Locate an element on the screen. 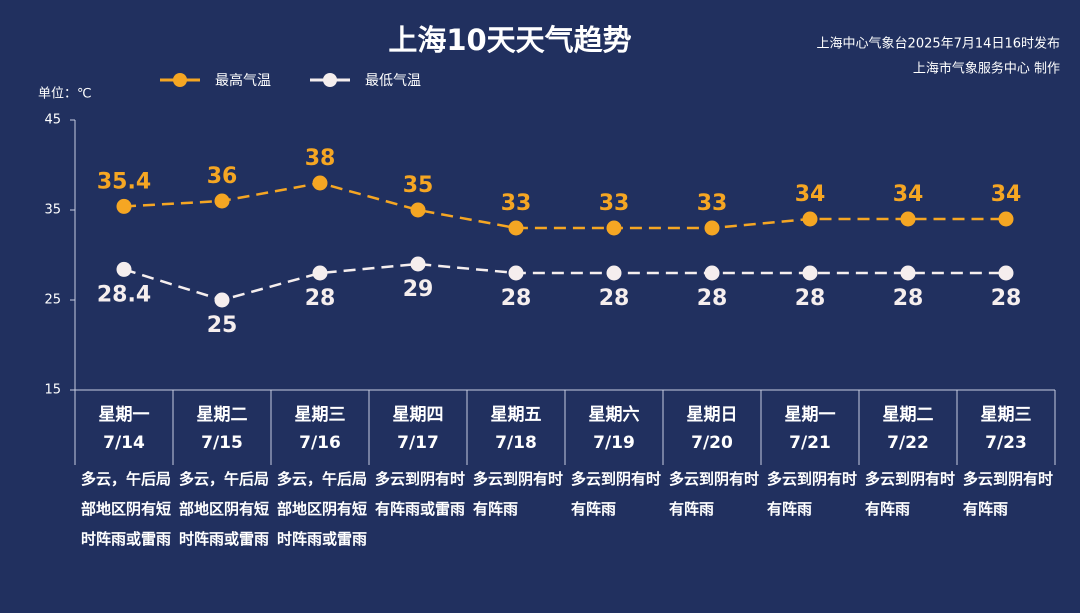 The width and height of the screenshot is (1080, 613). y-tick-label: 15 is located at coordinates (52, 390).